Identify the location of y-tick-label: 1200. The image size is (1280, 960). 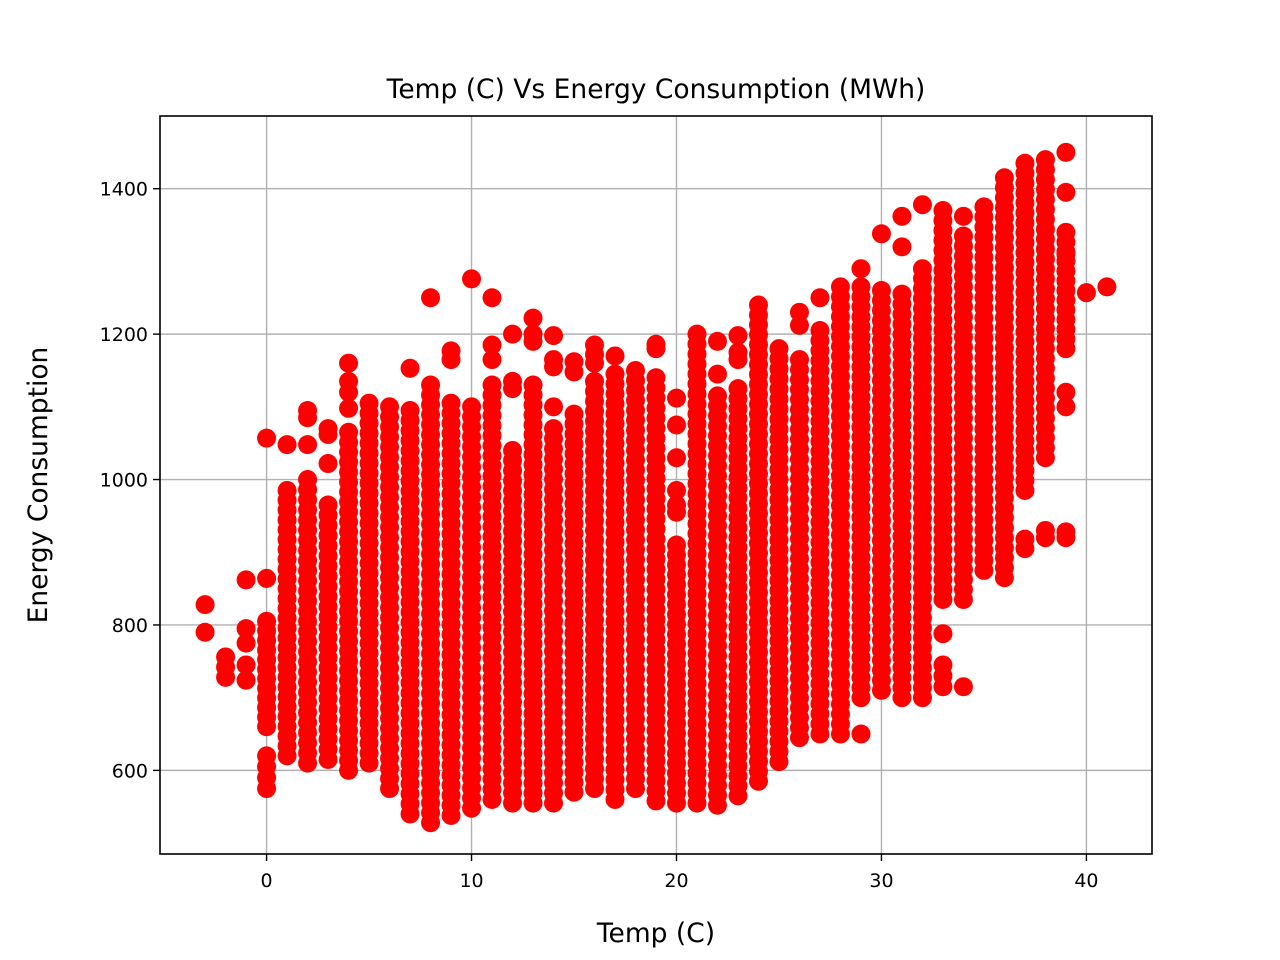
(124, 335).